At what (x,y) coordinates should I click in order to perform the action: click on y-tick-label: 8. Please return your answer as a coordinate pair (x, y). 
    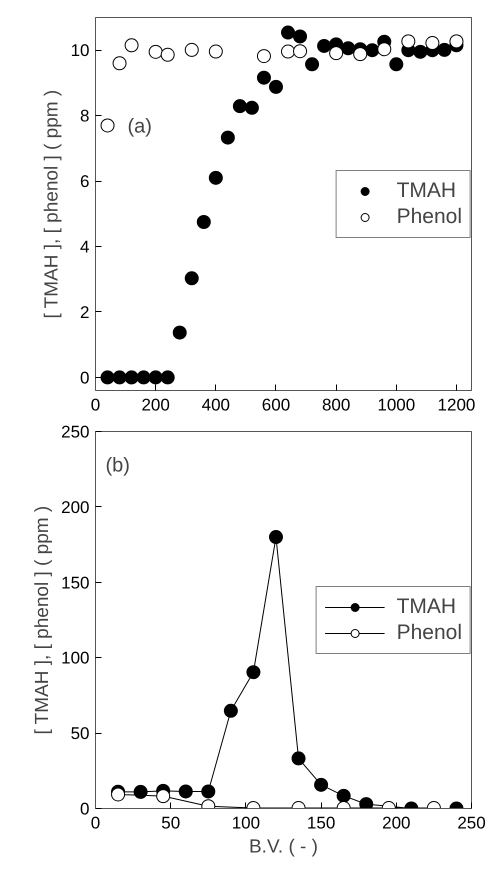
    Looking at the image, I should click on (85, 116).